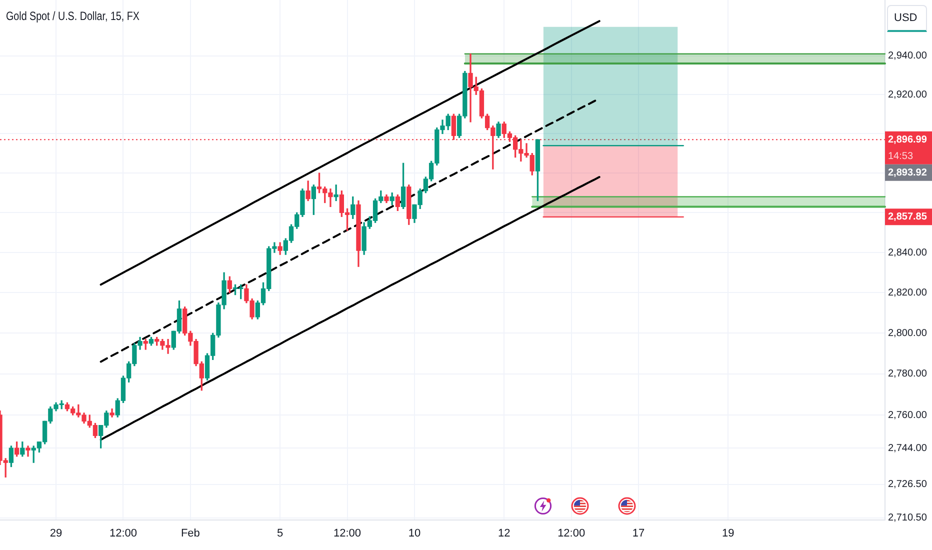 This screenshot has height=550, width=932. What do you see at coordinates (638, 534) in the screenshot?
I see `x-tick-label: 17` at bounding box center [638, 534].